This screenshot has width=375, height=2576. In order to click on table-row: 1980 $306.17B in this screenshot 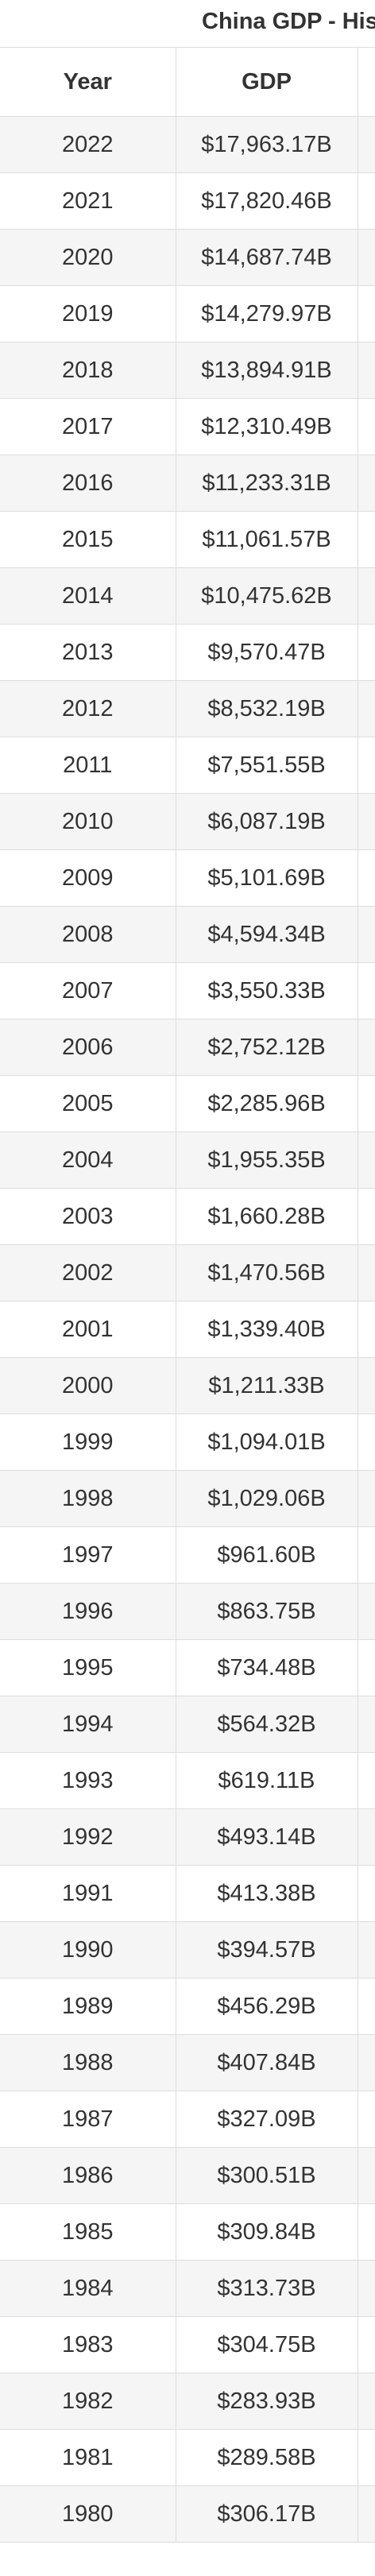, I will do `click(187, 2514)`.